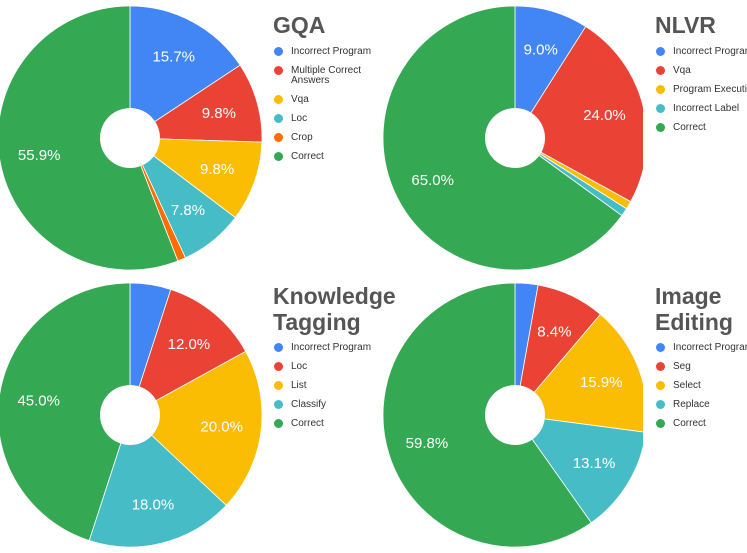  What do you see at coordinates (601, 382) in the screenshot?
I see `slice-label-select: 15.9%` at bounding box center [601, 382].